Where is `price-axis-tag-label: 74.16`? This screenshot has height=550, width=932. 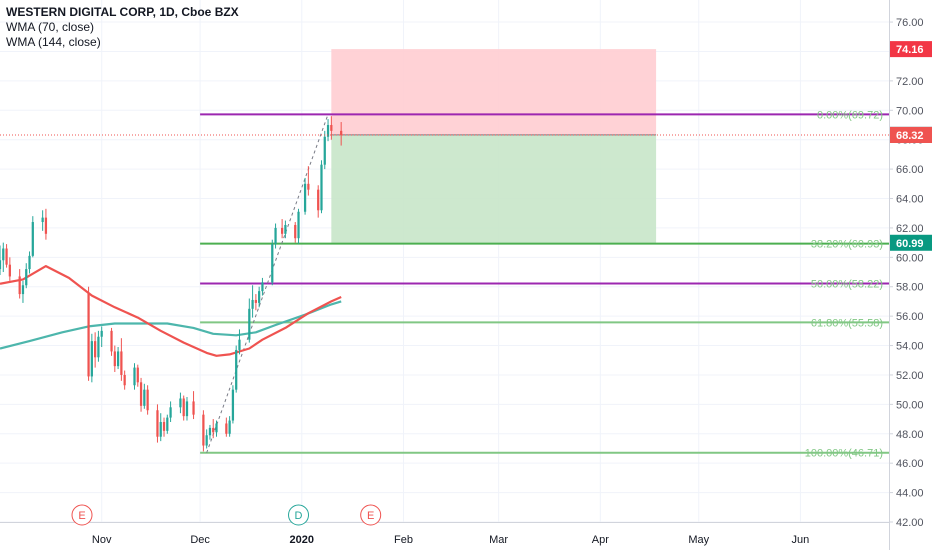 price-axis-tag-label: 74.16 is located at coordinates (910, 50).